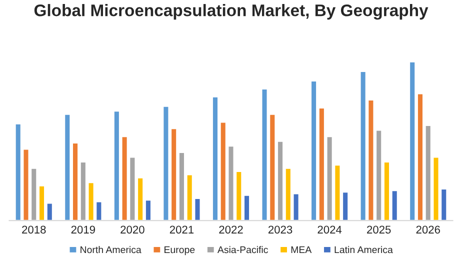 The image size is (462, 269). Describe the element at coordinates (179, 251) in the screenshot. I see `legend-label: Europe` at that location.